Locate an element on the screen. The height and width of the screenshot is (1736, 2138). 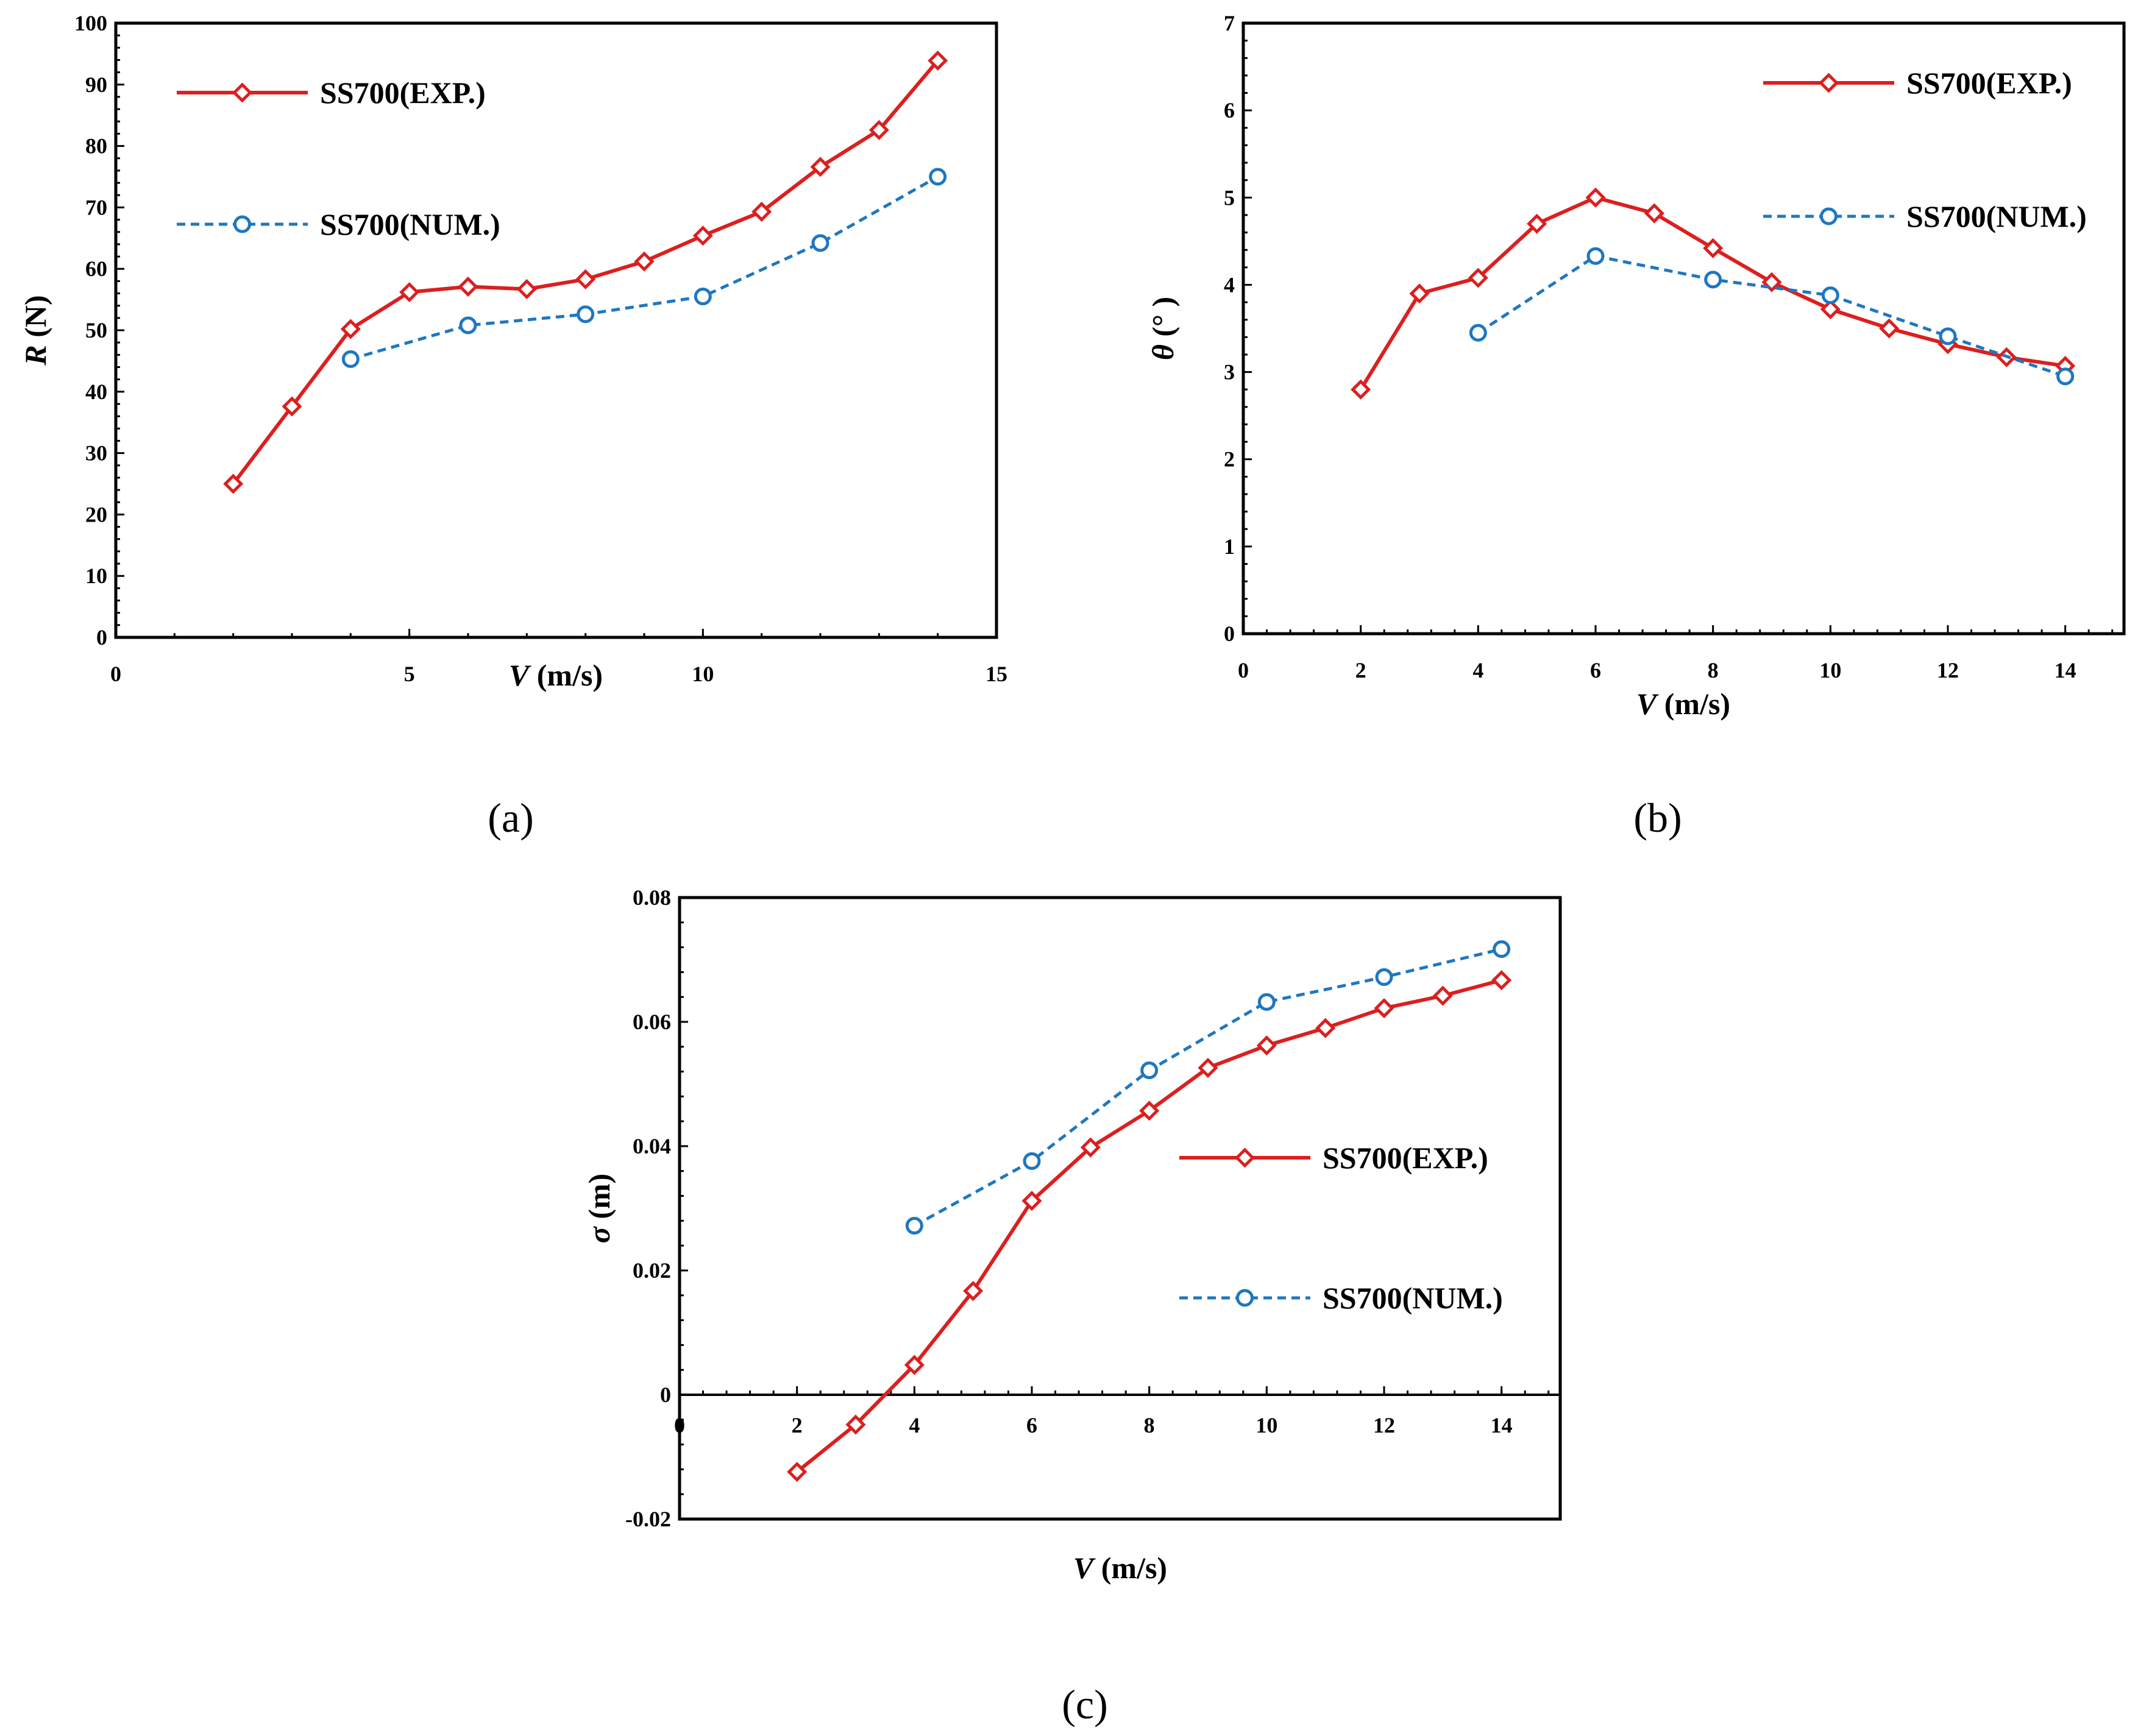
y-tick-label: 0.06 is located at coordinates (652, 1022).